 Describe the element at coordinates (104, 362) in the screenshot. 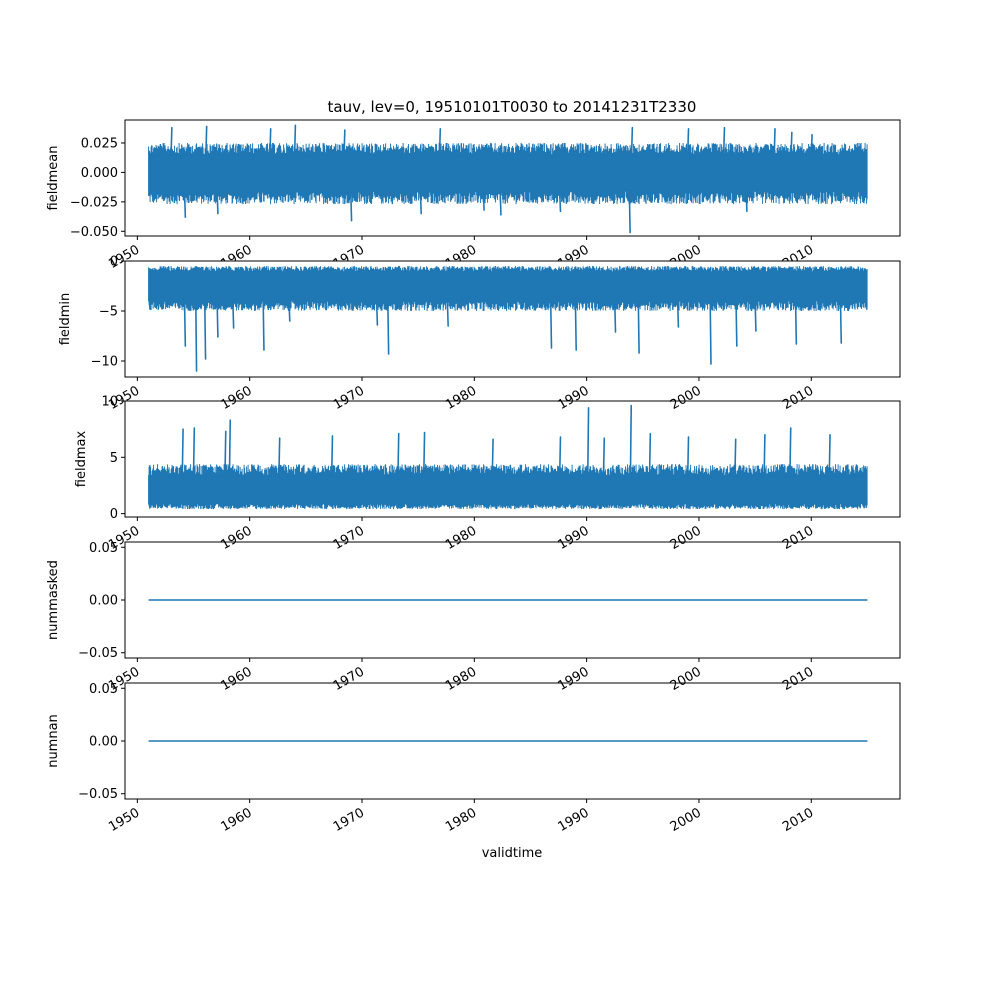

I see `fieldmin-y-tick-label-2: −10` at that location.